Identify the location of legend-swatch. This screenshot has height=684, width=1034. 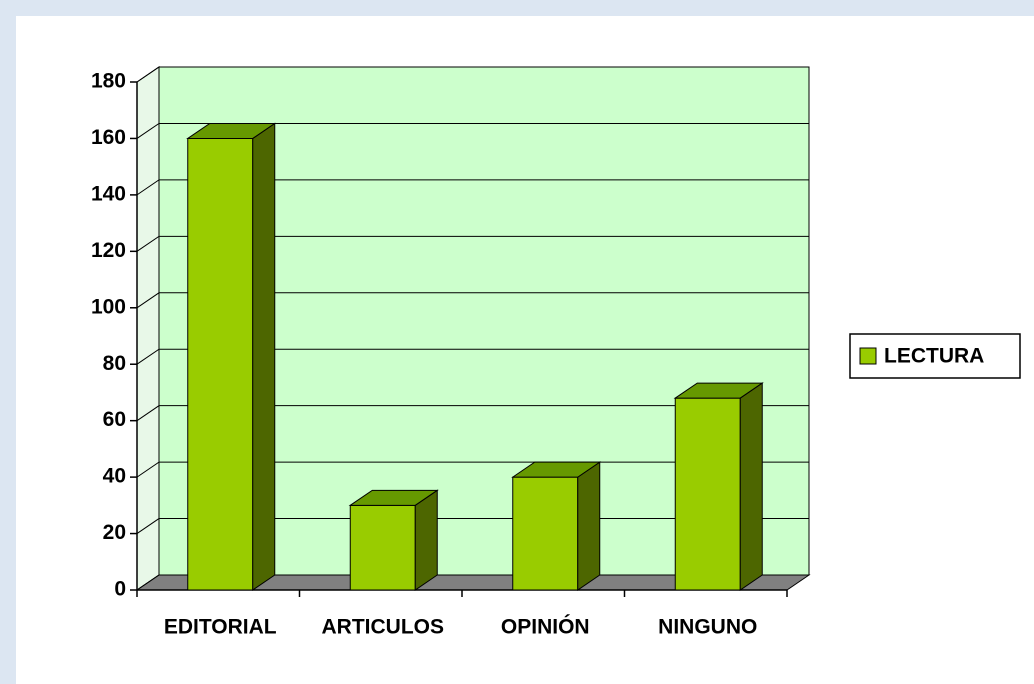
(868, 356).